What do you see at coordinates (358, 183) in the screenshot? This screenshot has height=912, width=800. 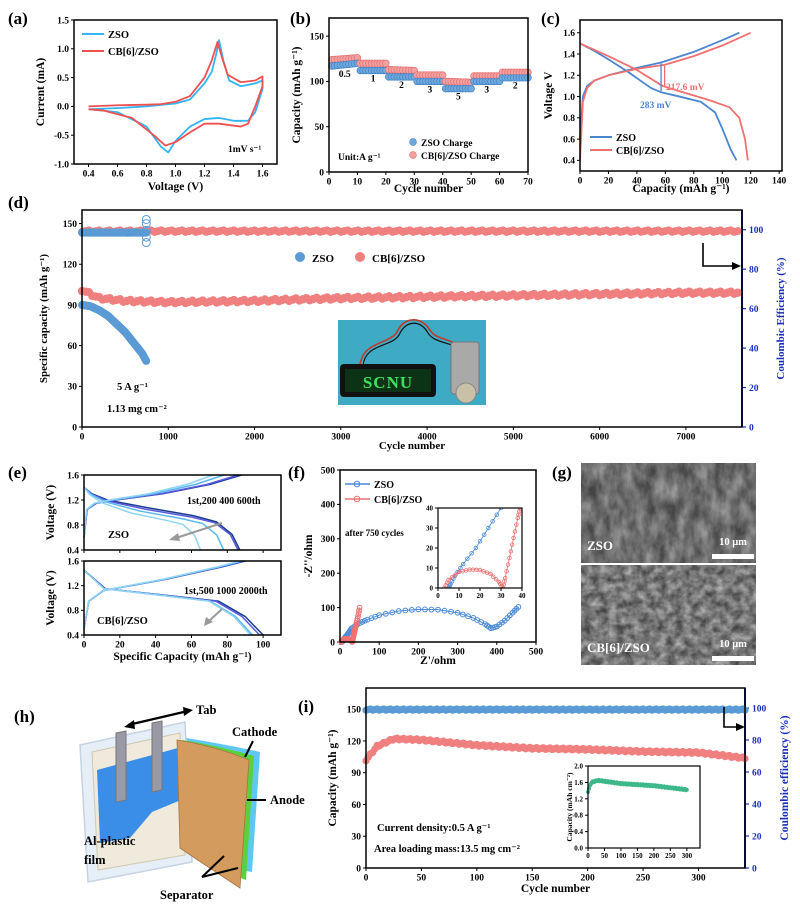 I see `x-tick-label: 10` at bounding box center [358, 183].